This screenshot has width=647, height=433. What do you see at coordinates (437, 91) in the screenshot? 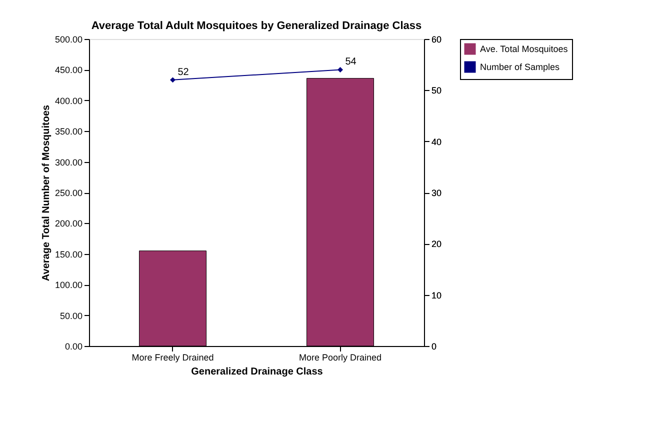
I see `y2-tick-label: 50` at bounding box center [437, 91].